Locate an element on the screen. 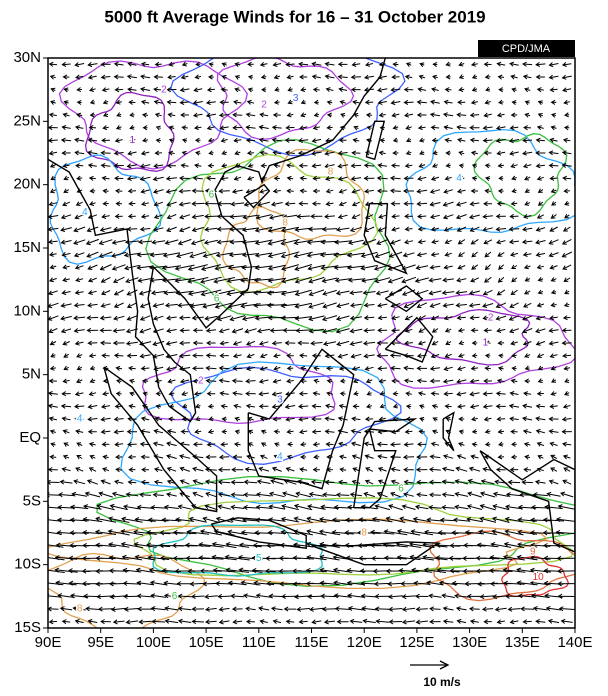 This screenshot has width=608, height=696. x-tick-label: 125E is located at coordinates (416, 642).